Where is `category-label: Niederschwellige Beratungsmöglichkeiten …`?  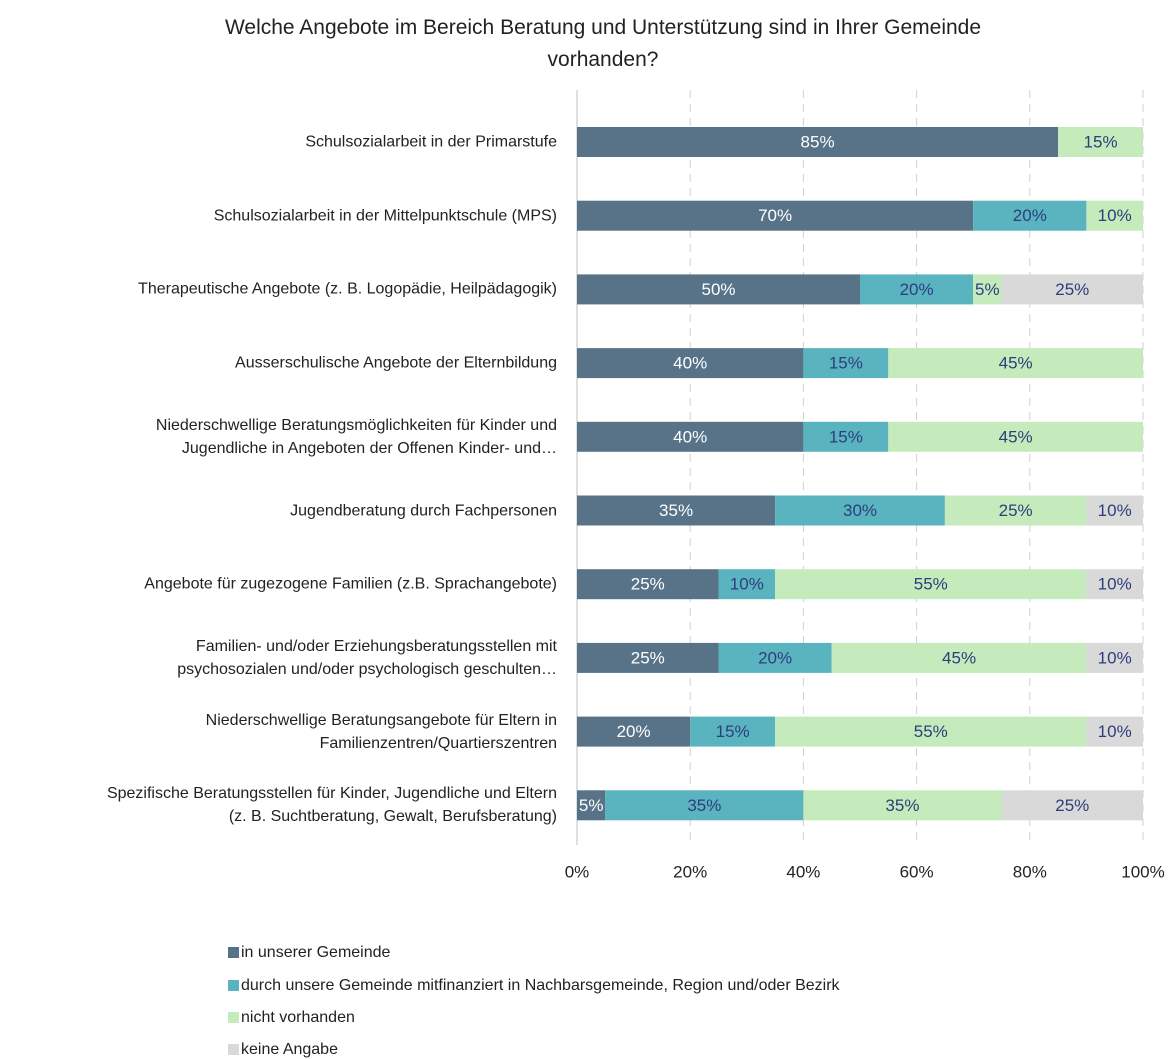
category-label: Niederschwellige Beratungsmöglichkeiten … is located at coordinates (356, 436).